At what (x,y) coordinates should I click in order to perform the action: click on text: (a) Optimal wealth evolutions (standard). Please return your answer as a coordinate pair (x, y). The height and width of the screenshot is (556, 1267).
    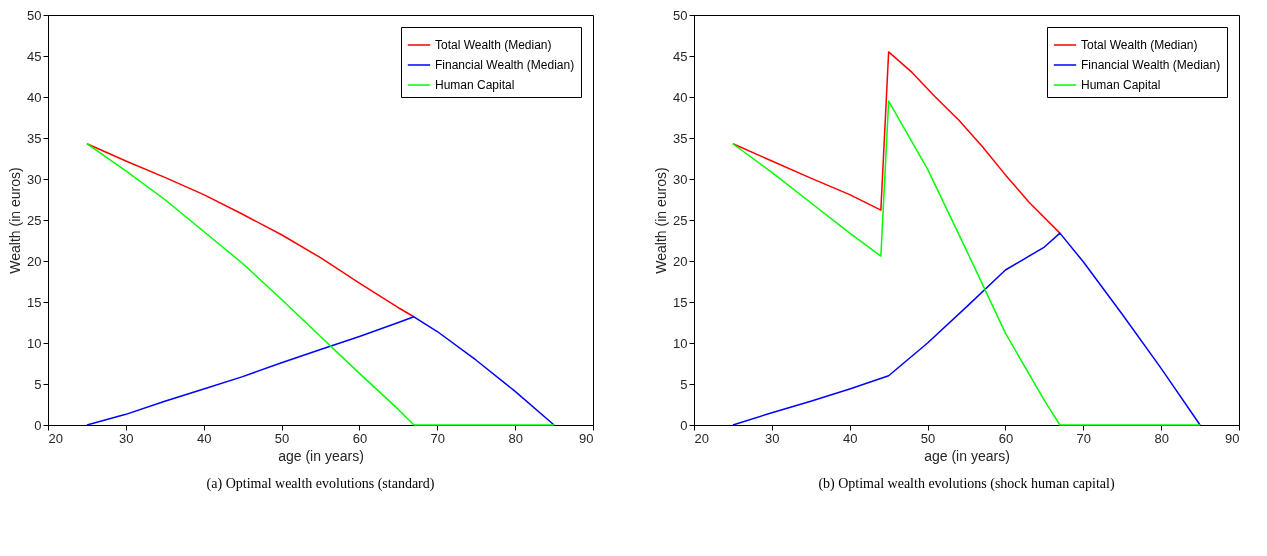
    Looking at the image, I should click on (320, 484).